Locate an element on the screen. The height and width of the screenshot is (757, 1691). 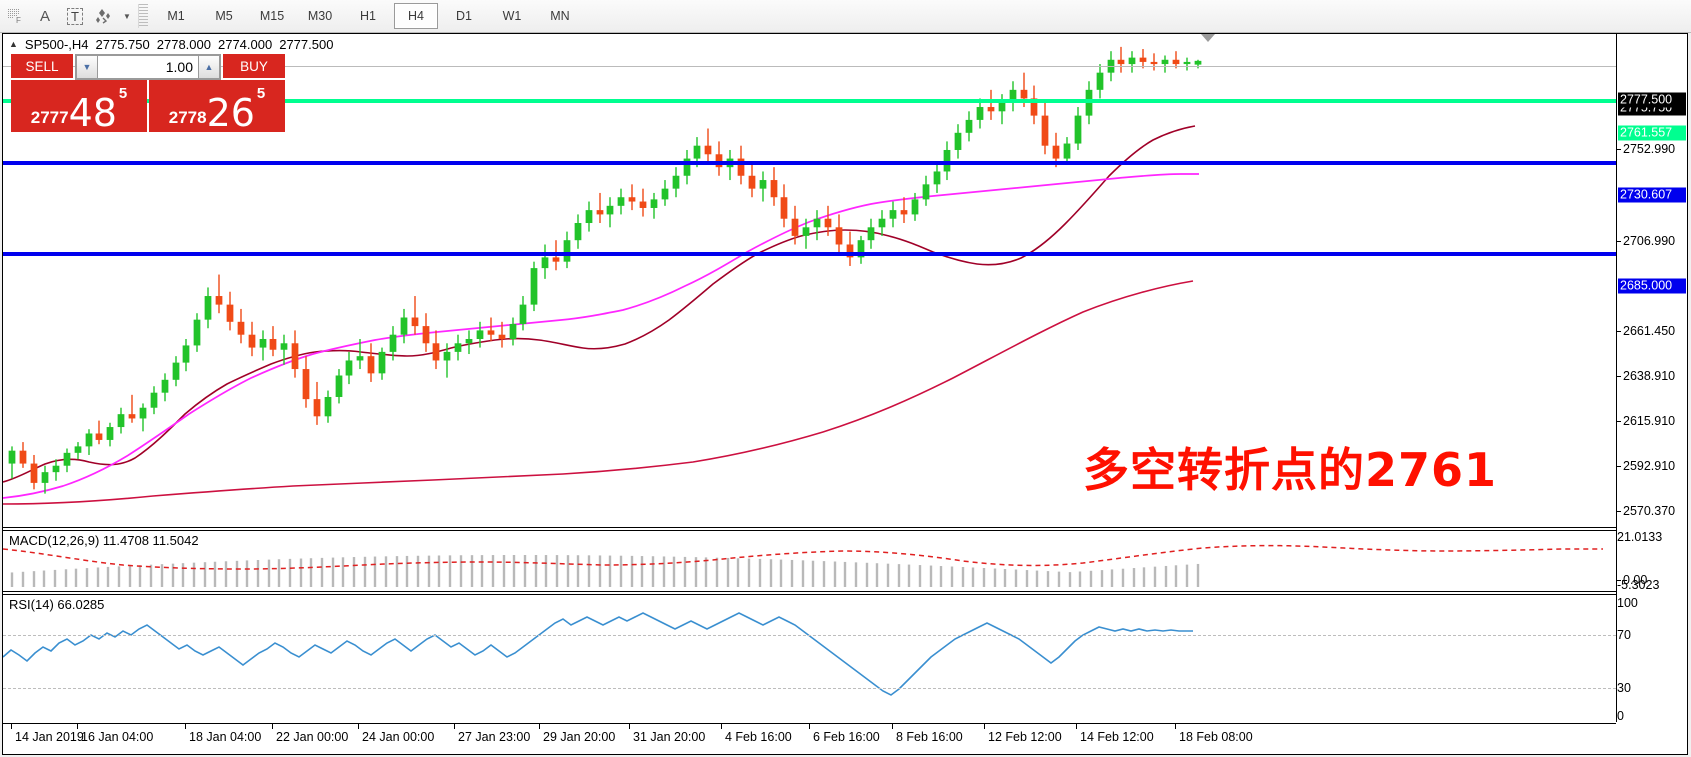
price-tick-label: 2592.910 is located at coordinates (1649, 466).